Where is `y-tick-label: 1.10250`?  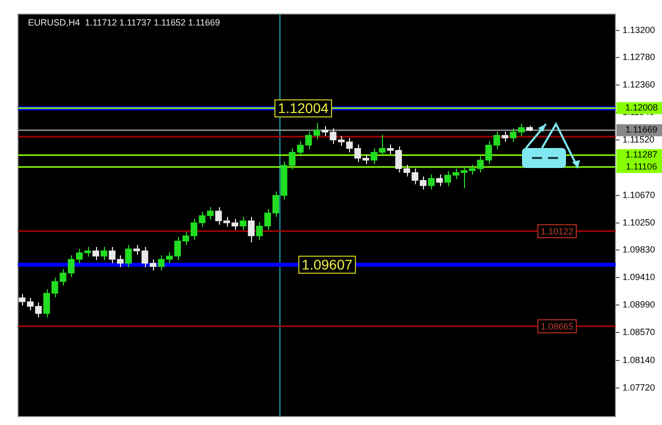
y-tick-label: 1.10250 is located at coordinates (639, 222).